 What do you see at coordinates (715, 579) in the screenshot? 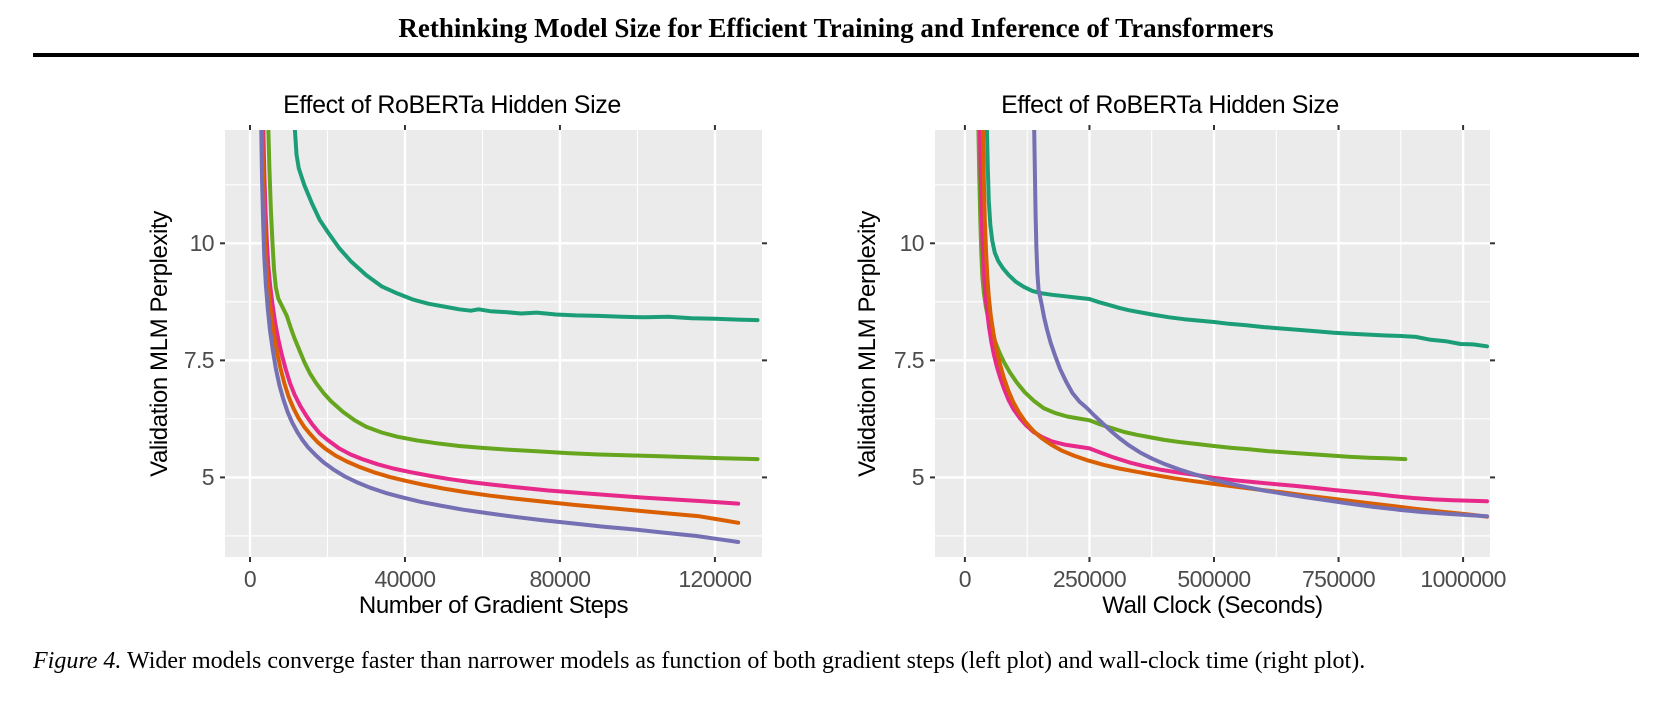
I see `x-tick-label: 120000` at bounding box center [715, 579].